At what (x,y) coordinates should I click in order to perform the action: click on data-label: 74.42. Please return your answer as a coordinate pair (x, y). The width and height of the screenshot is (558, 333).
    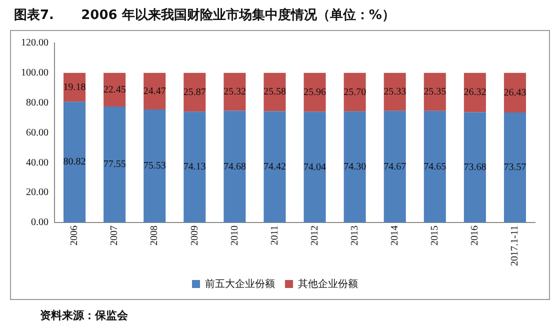
    Looking at the image, I should click on (274, 166).